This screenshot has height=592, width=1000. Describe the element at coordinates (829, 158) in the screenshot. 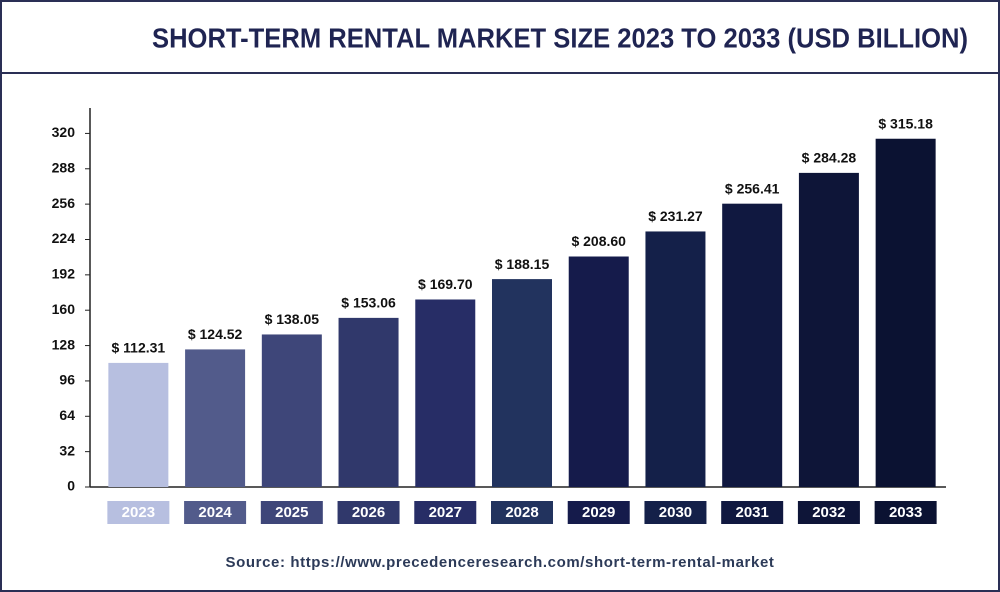

I see `value-label: $ 284.28` at that location.